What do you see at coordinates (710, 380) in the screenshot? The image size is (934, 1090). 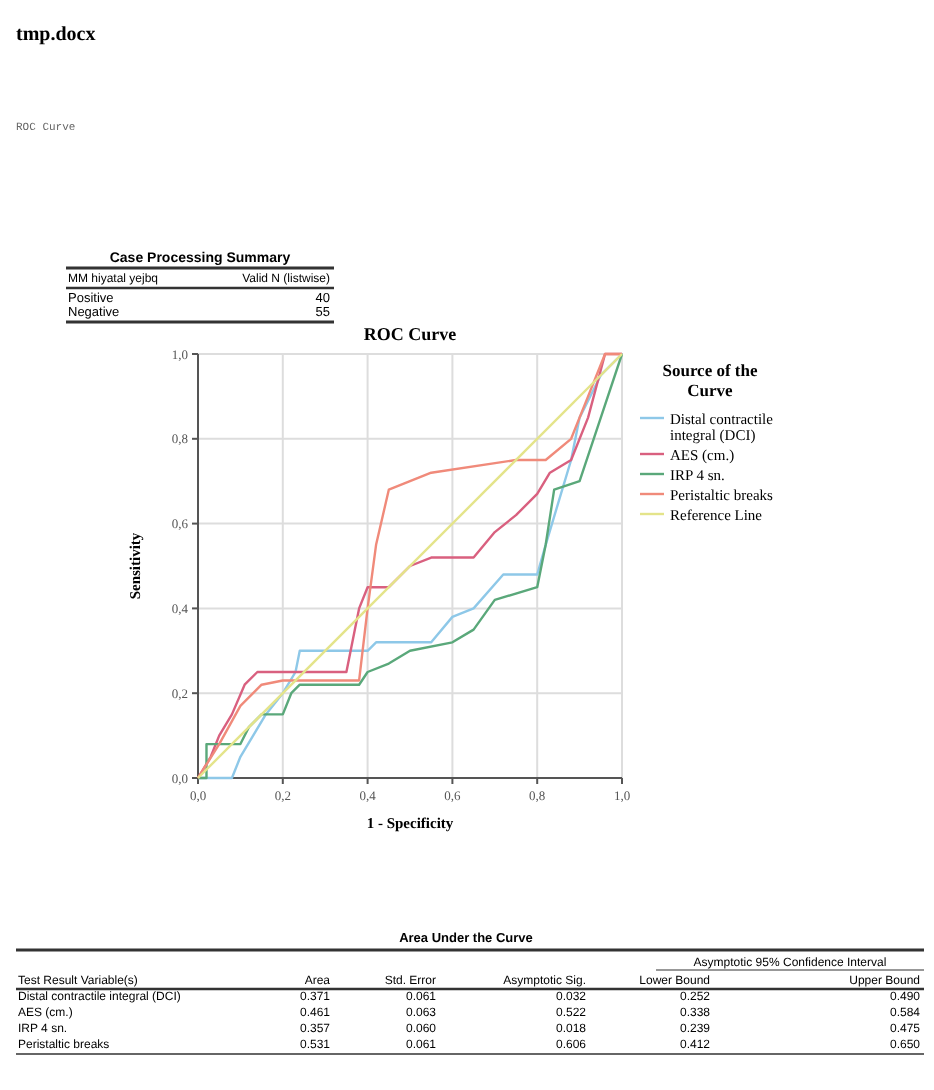 I see `legend-title: Source of the Curve` at bounding box center [710, 380].